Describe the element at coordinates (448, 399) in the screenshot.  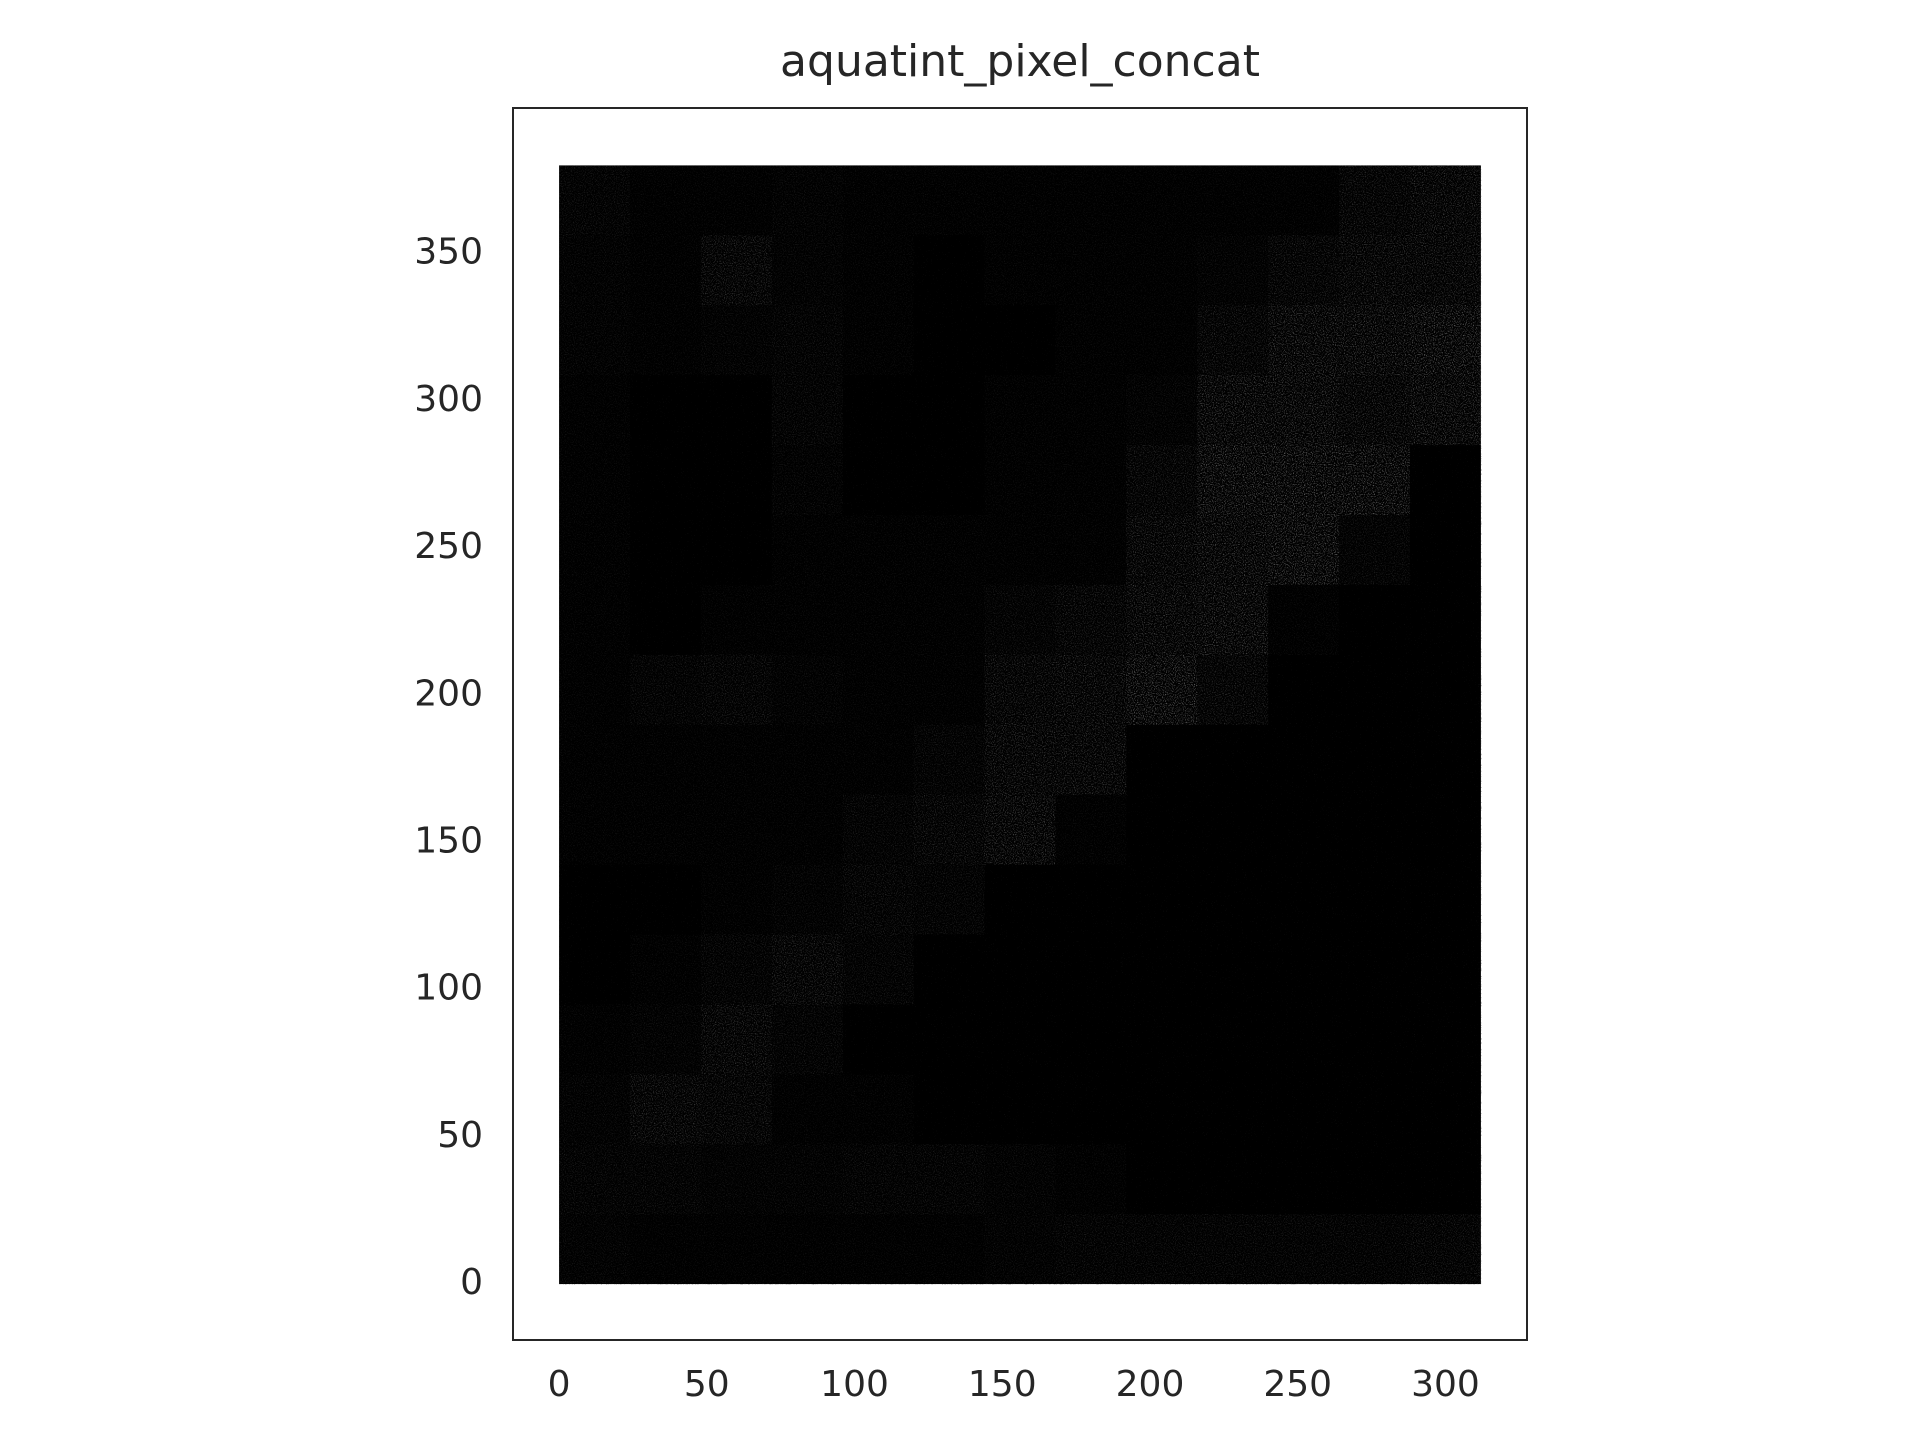
I see `y-tick-label: 300` at that location.